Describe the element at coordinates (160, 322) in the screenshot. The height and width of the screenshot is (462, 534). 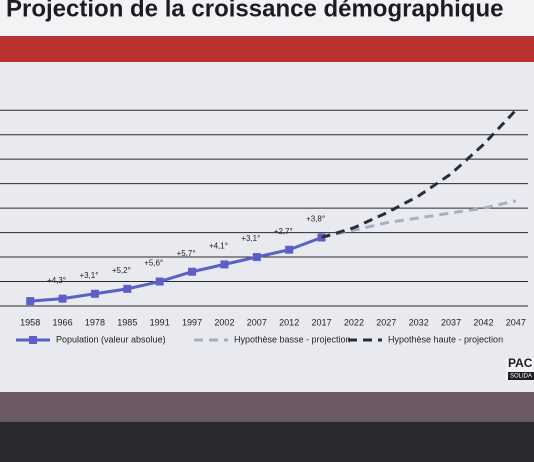
I see `x-tick-label: 1991` at that location.